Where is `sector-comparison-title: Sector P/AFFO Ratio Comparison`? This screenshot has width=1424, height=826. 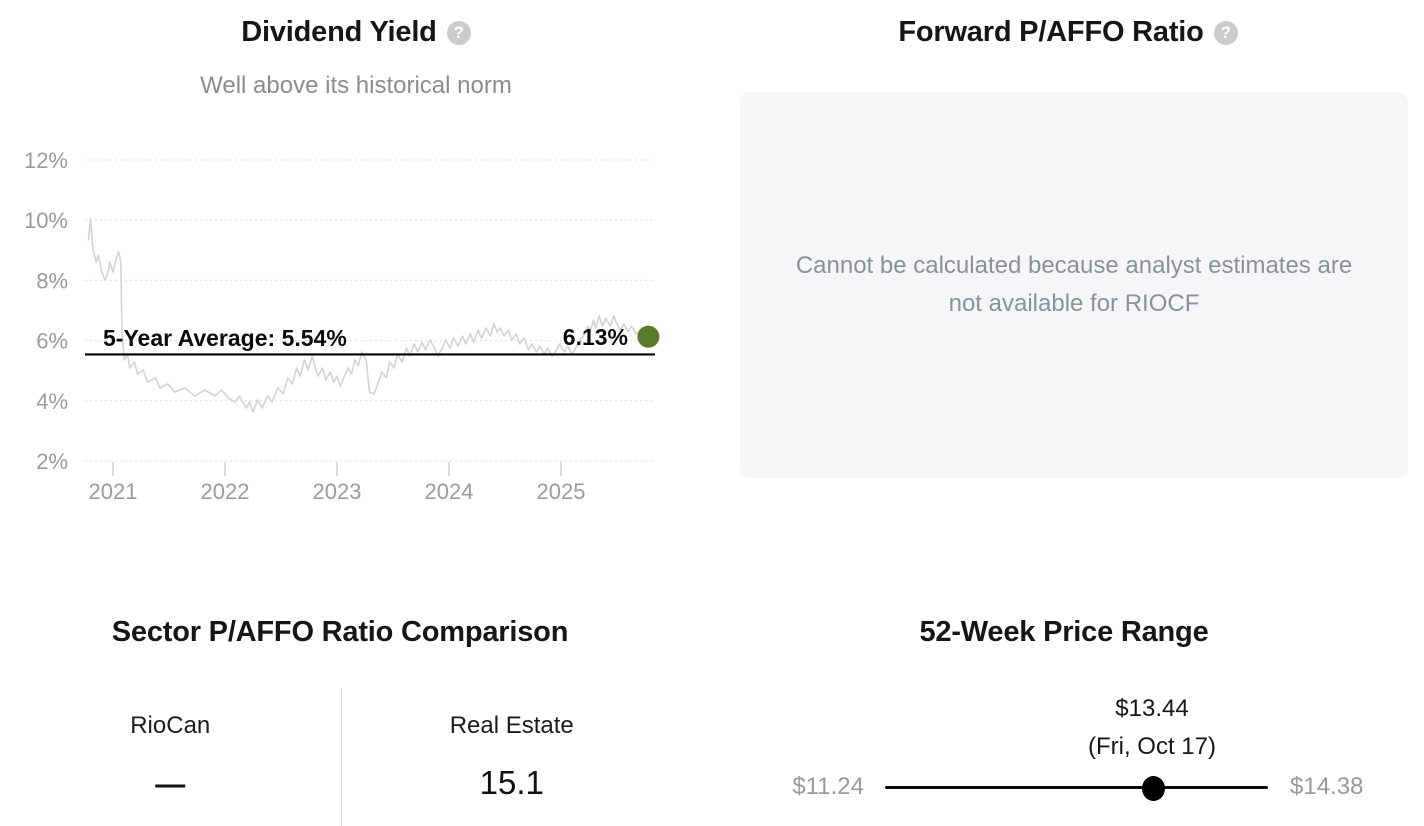
sector-comparison-title: Sector P/AFFO Ratio Comparison is located at coordinates (340, 632).